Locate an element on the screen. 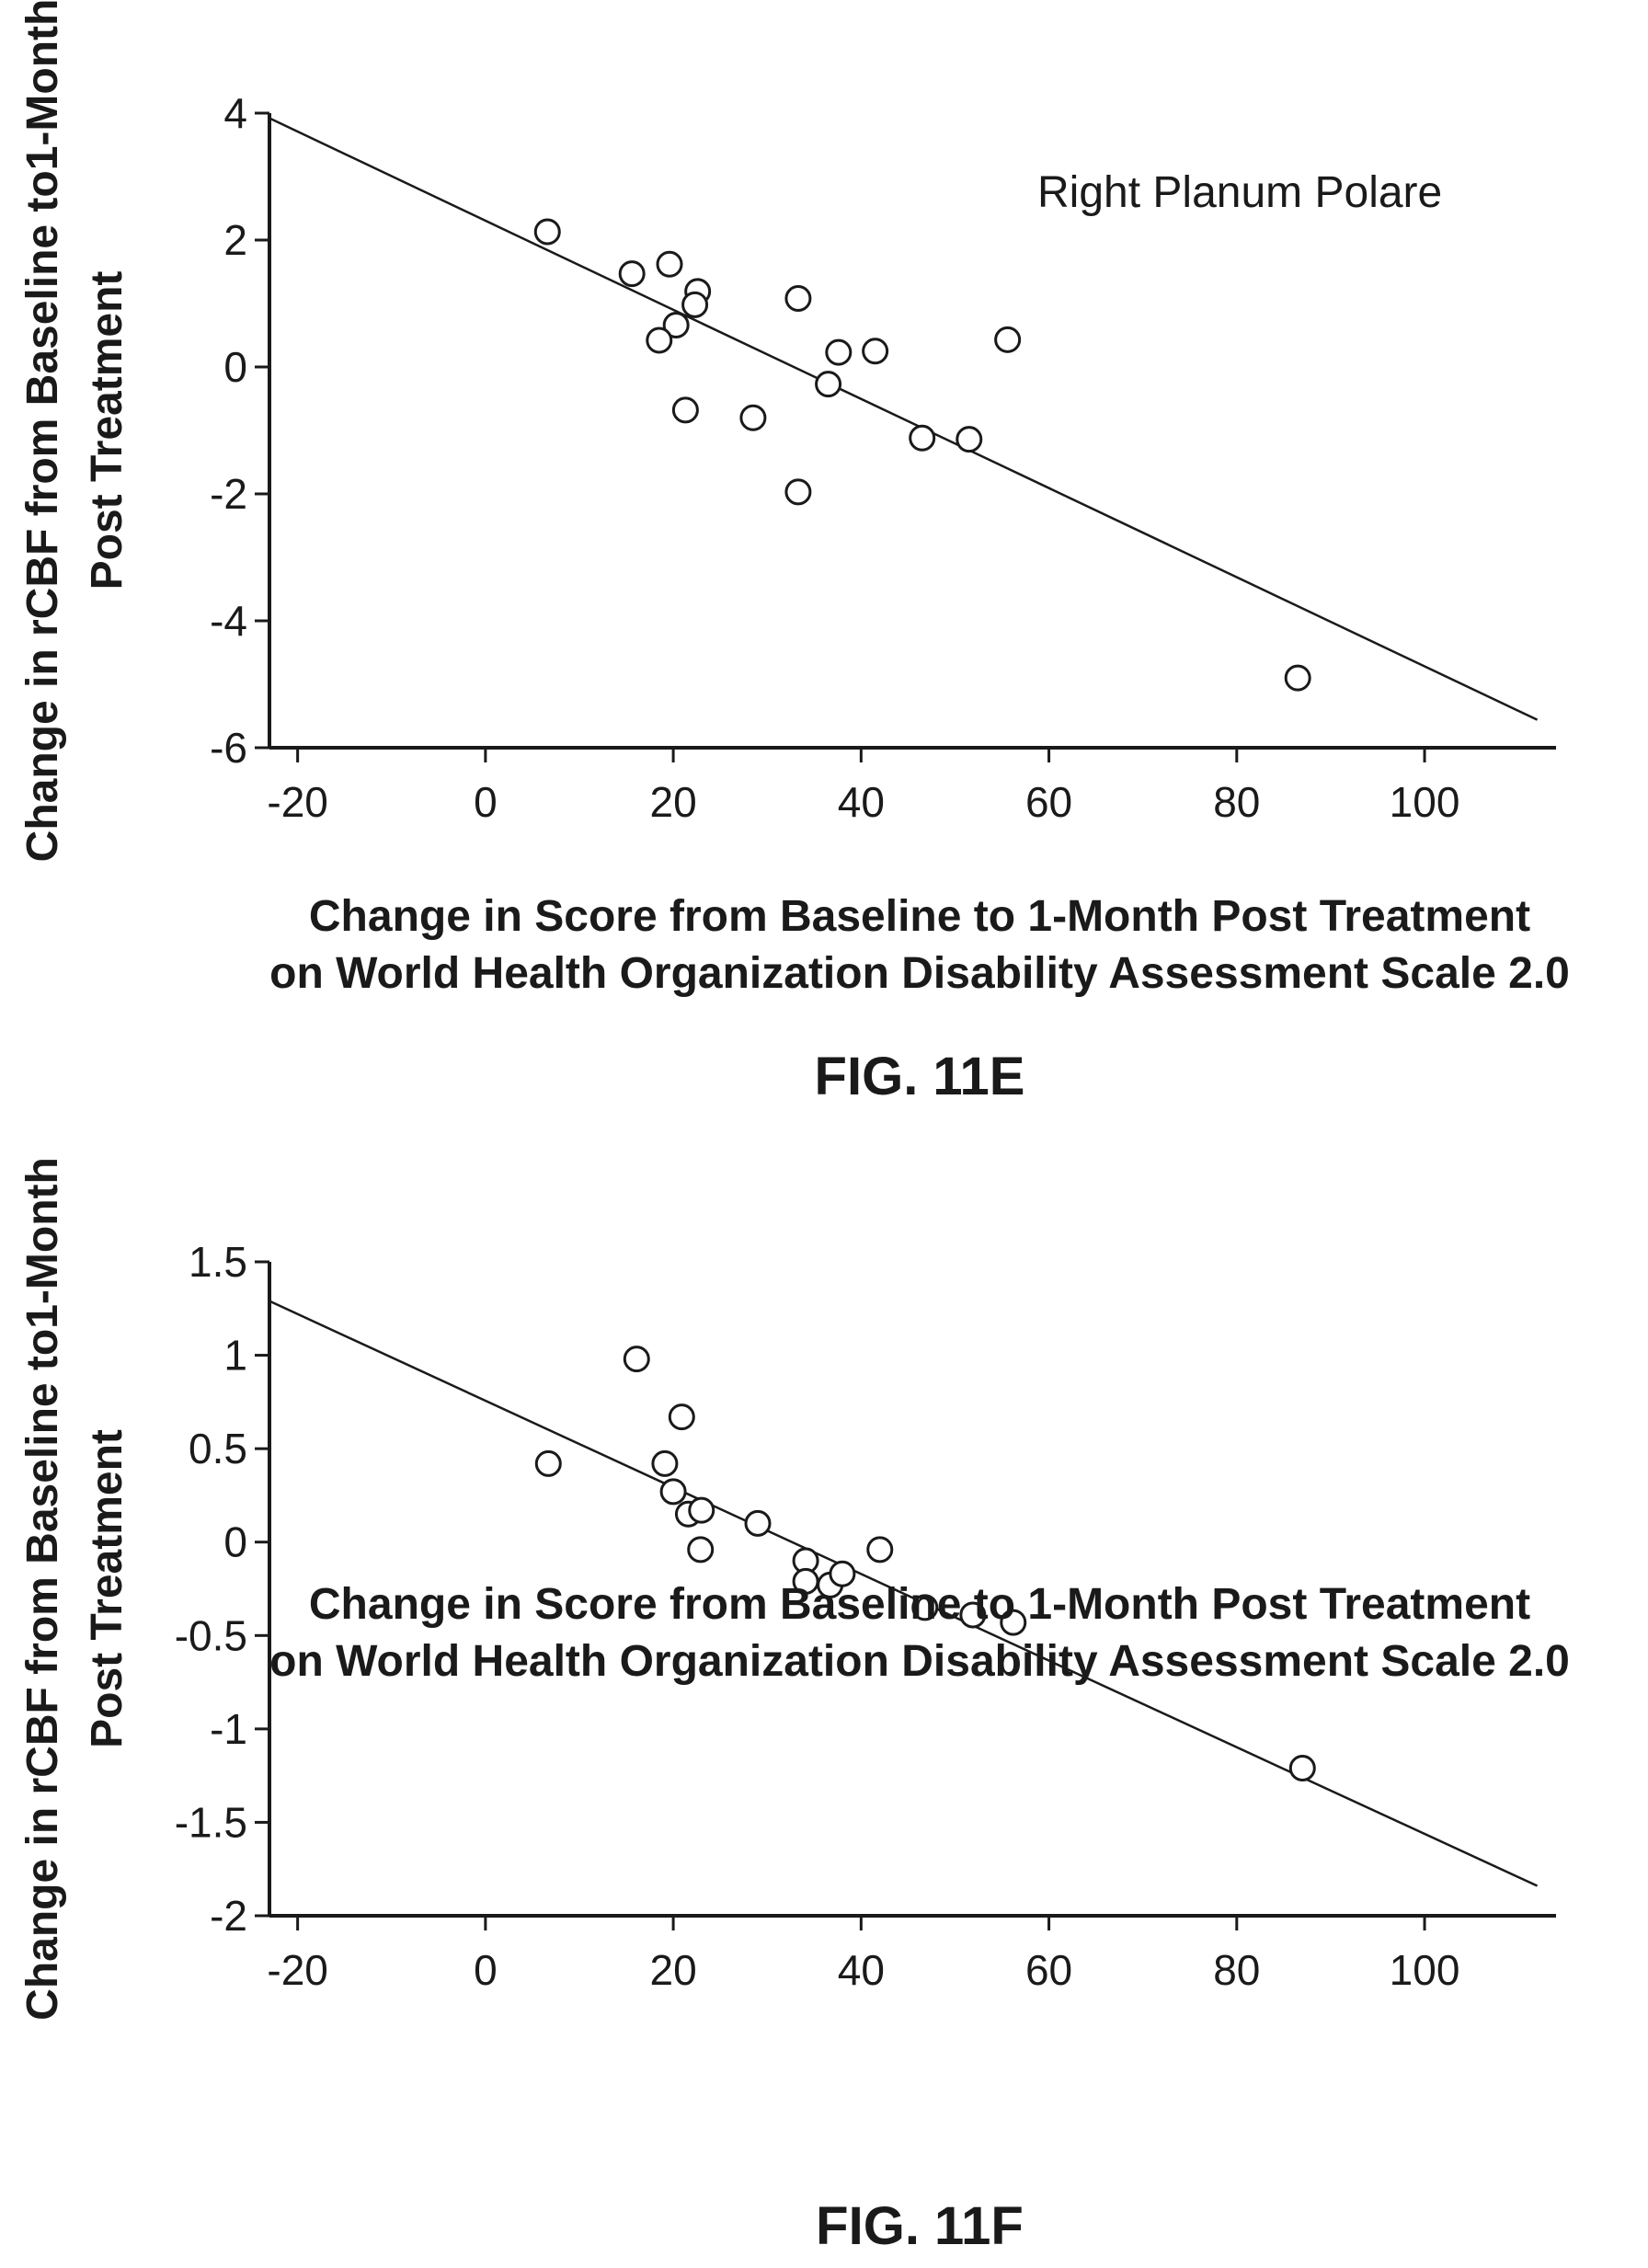  y-tick-label: -6 is located at coordinates (228, 748).